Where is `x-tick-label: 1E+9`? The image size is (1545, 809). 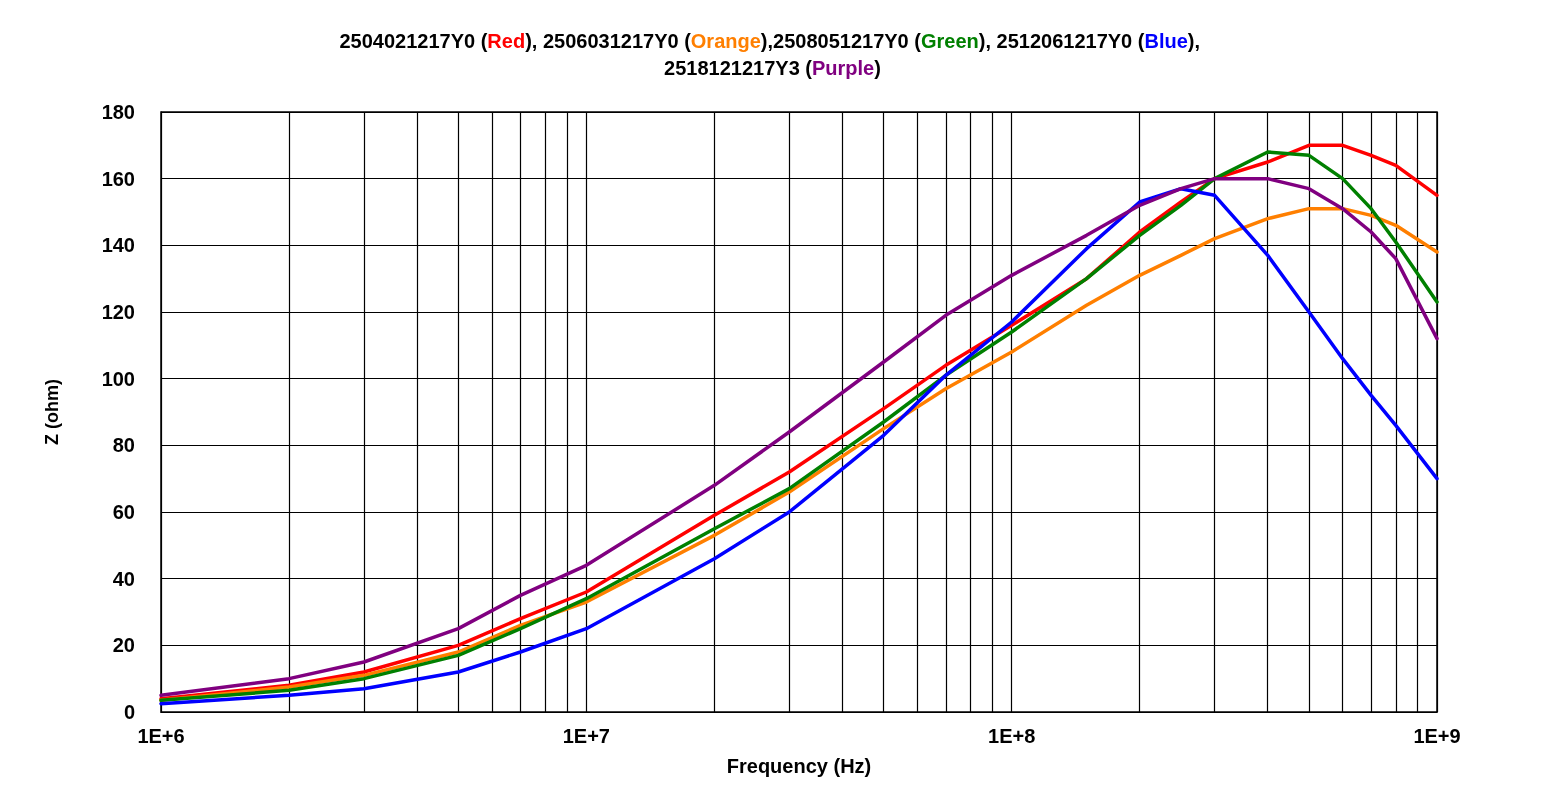
x-tick-label: 1E+9 is located at coordinates (1437, 736).